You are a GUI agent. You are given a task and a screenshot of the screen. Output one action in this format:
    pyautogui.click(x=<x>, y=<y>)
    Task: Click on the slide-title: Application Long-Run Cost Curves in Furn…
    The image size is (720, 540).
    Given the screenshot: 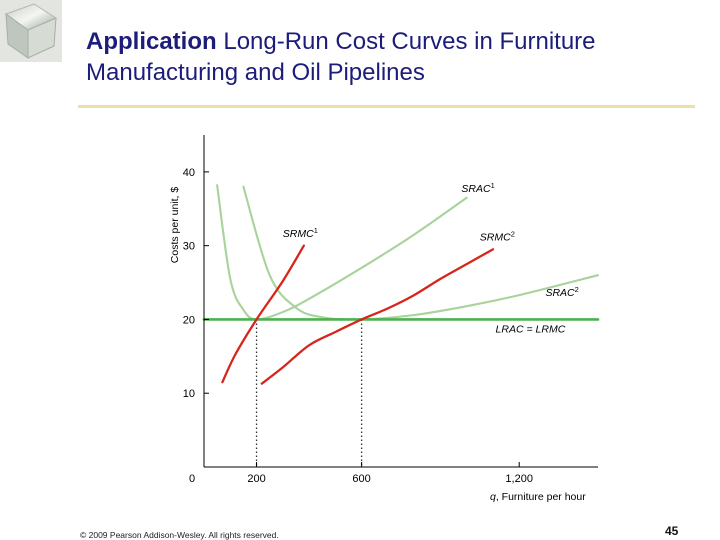 What is the action you would take?
    pyautogui.click(x=396, y=57)
    